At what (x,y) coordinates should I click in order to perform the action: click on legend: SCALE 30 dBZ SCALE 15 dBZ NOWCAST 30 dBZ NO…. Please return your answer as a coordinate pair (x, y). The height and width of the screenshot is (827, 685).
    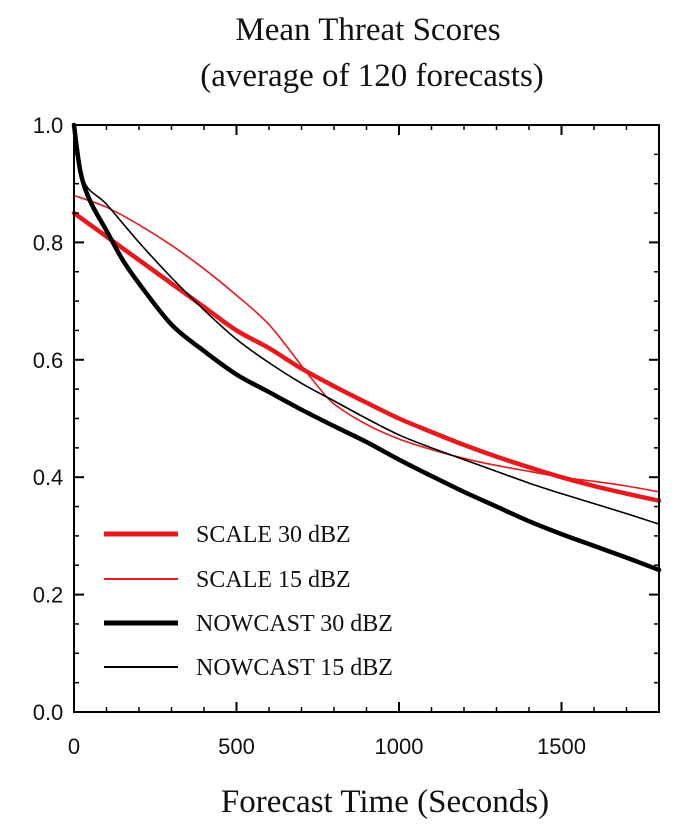
    Looking at the image, I should click on (248, 601).